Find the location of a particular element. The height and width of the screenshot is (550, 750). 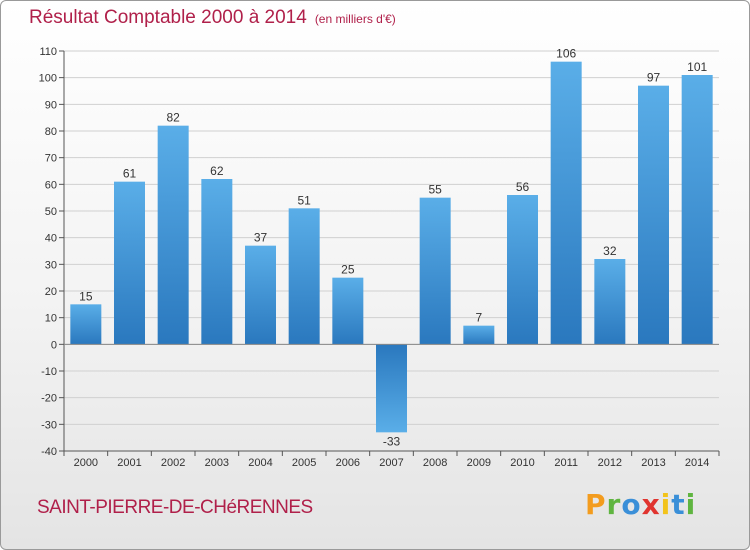

y-axis-ticks: -40 -30 -20 -10 0 10 20 30 40 50 60 70 80 90 100 110 is located at coordinates (51, 252).